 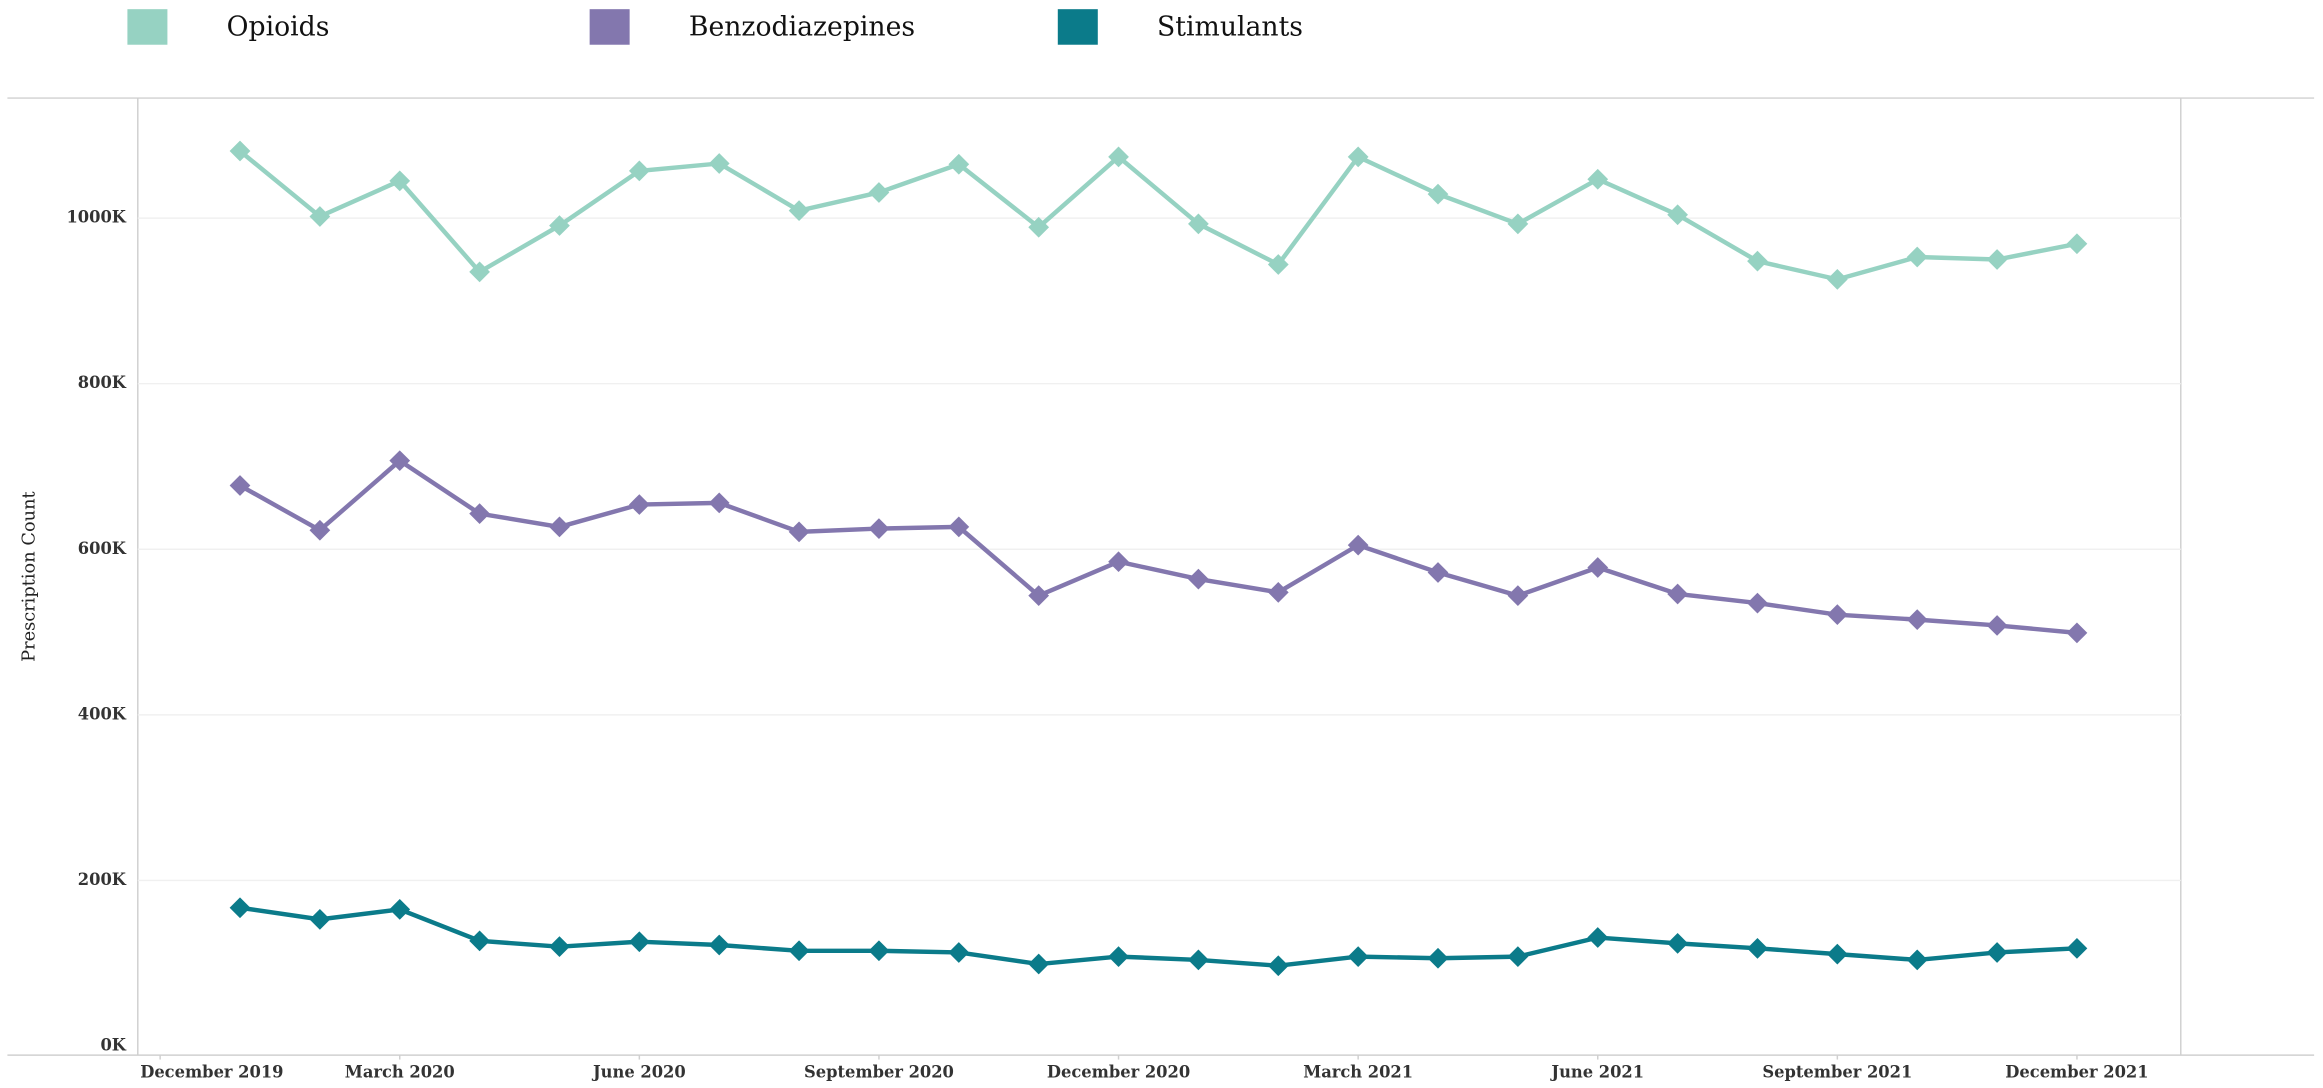 What do you see at coordinates (2076, 1071) in the screenshot?
I see `x-tick-label: December 2021` at bounding box center [2076, 1071].